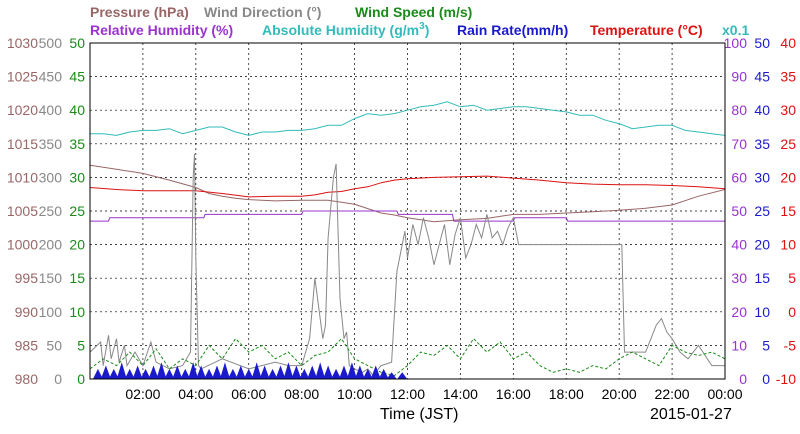  I want to click on x-tick-label: 02:00, so click(142, 394).